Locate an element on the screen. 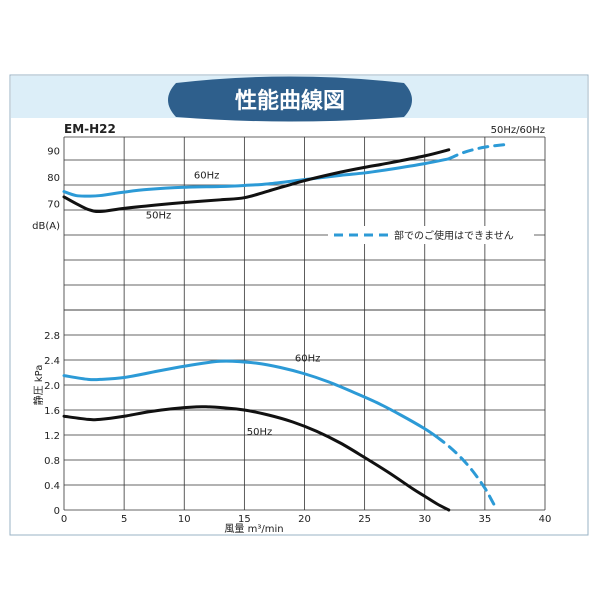 This screenshot has height=600, width=600. x-tick-label: 20 is located at coordinates (304, 519).